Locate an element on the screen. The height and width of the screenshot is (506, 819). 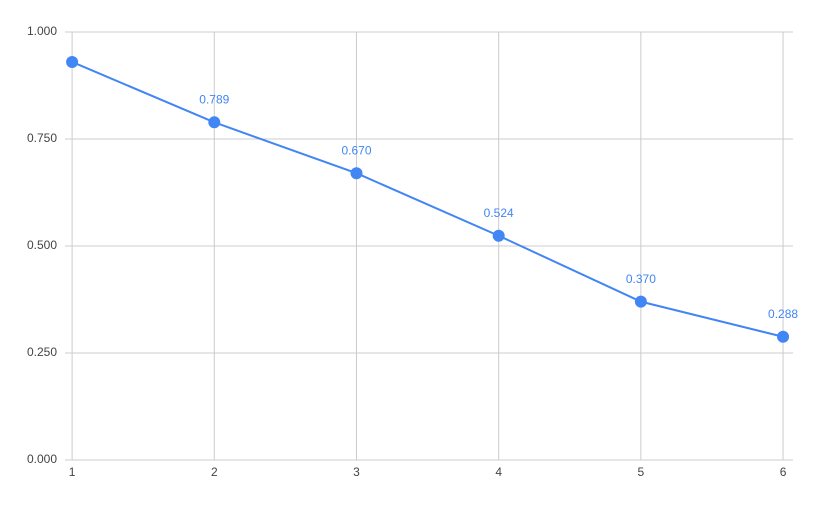
x-tick-label: 6 is located at coordinates (783, 472).